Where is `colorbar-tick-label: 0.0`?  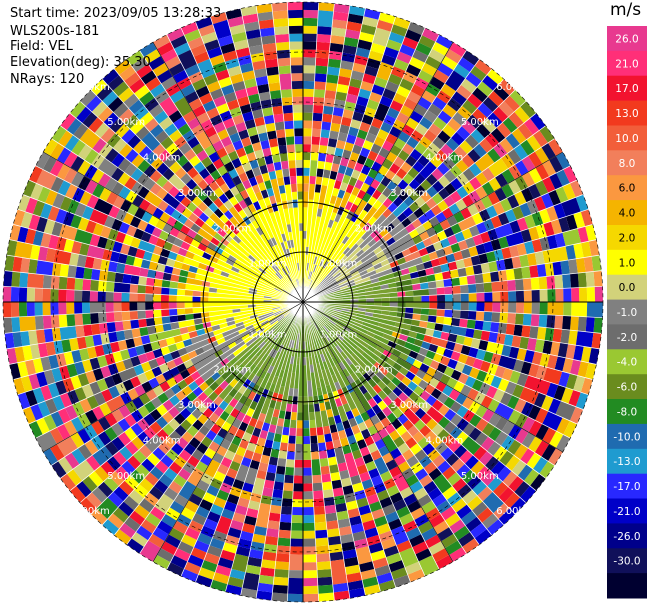
colorbar-tick-label: 0.0 is located at coordinates (627, 288).